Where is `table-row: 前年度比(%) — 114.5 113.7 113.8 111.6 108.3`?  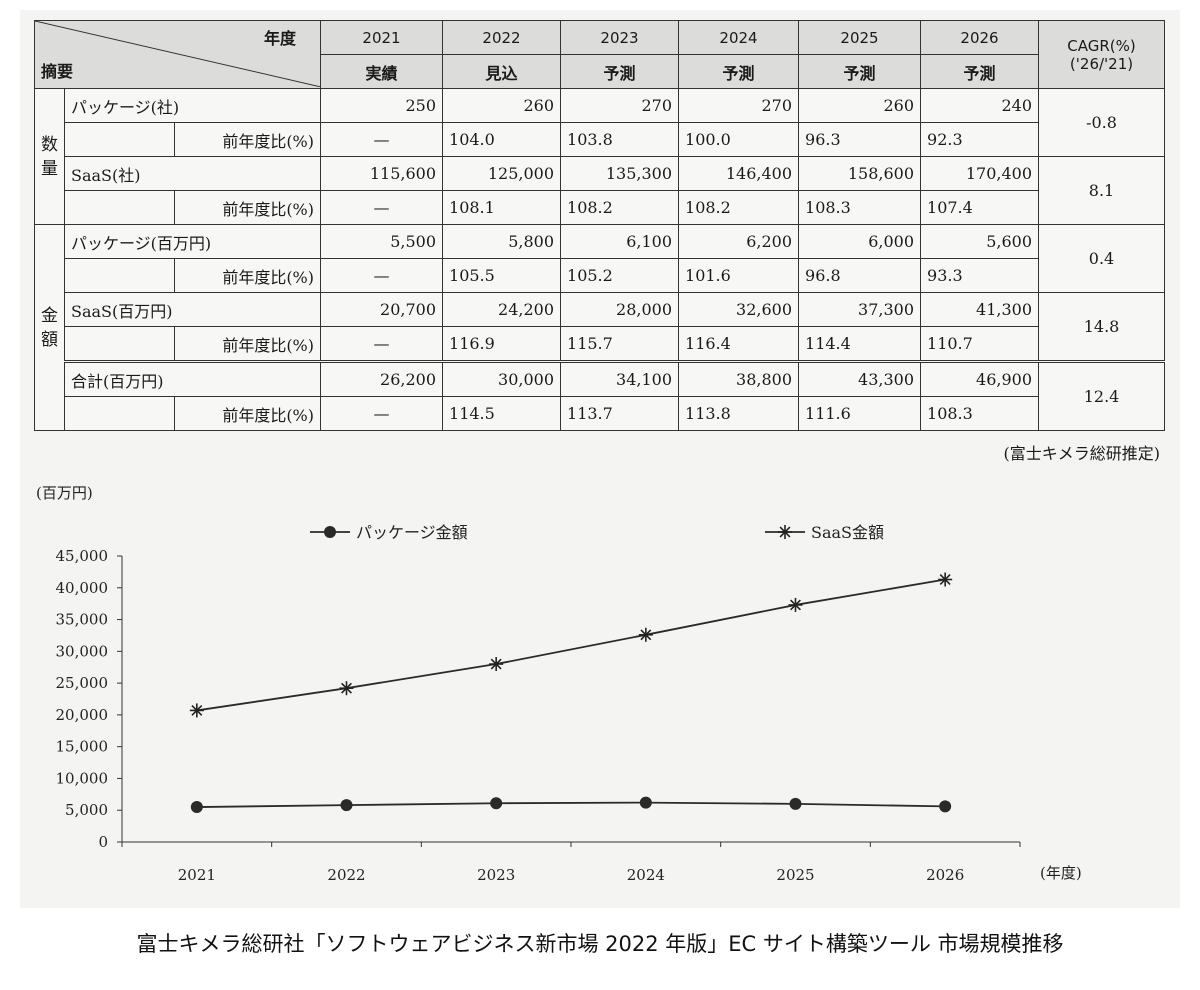 table-row: 前年度比(%) — 114.5 113.7 113.8 111.6 108.3 is located at coordinates (600, 413).